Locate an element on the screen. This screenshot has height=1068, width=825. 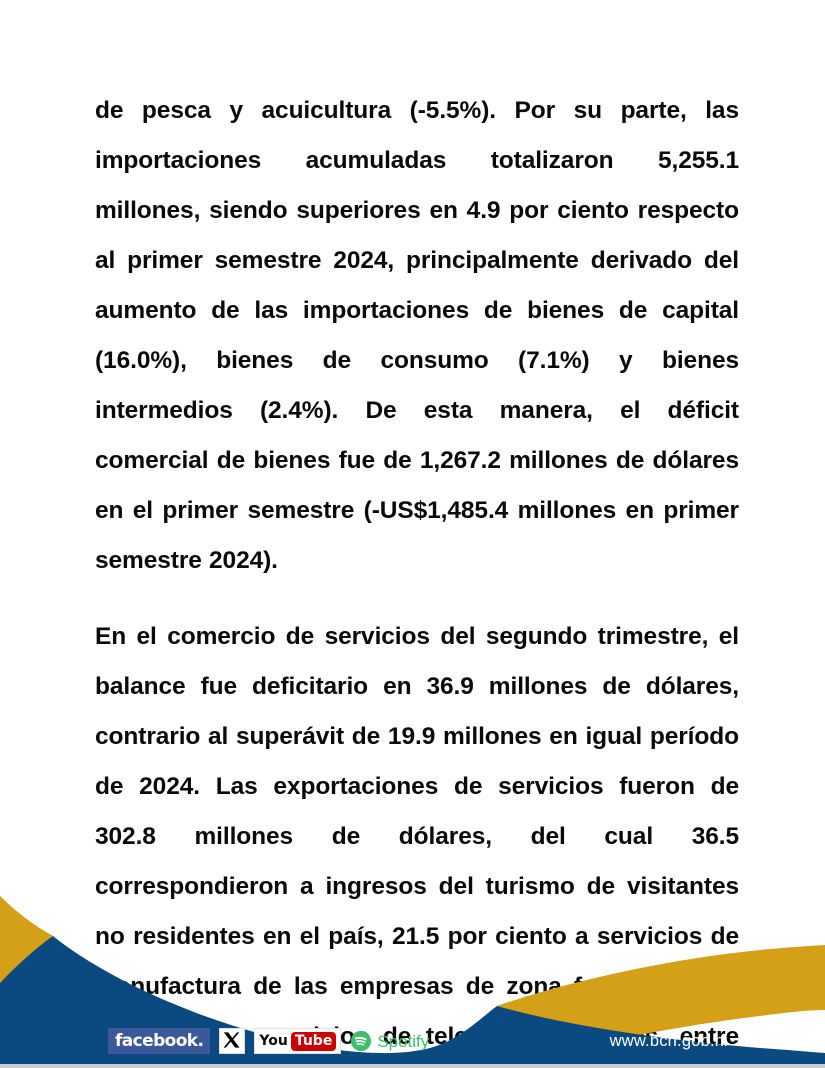
spotify-link: Spotify is located at coordinates (389, 1041).